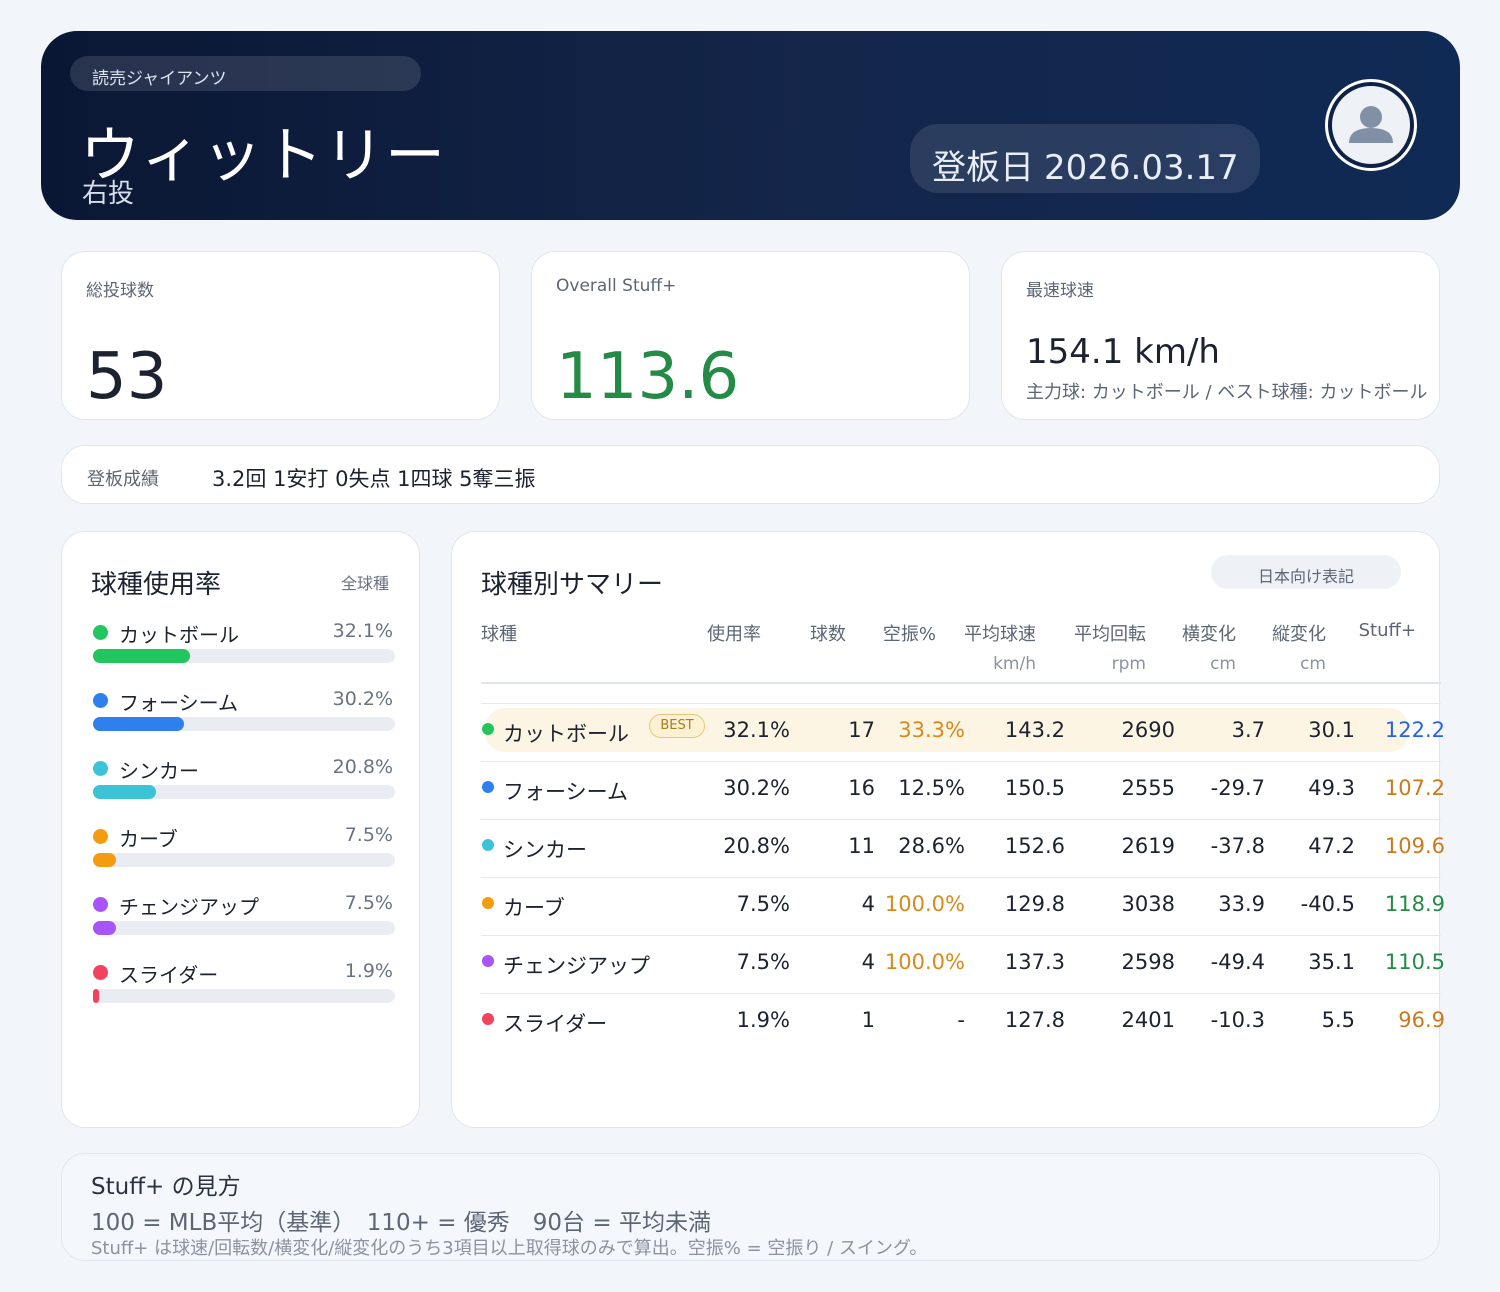  Describe the element at coordinates (572, 585) in the screenshot. I see `pitch-summary-title: 球種別サマリー` at that location.